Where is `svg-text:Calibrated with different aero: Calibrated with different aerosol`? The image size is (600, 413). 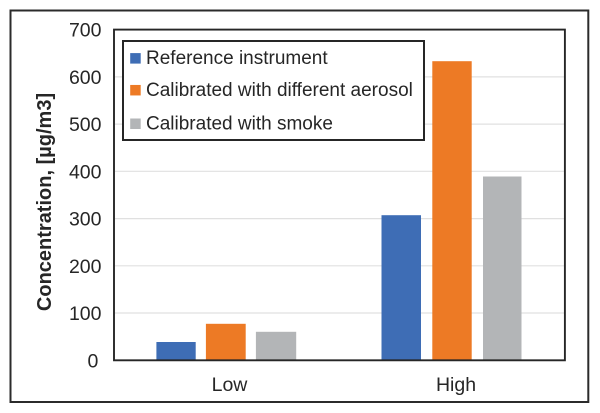 svg-text:Calibrated with different aero: Calibrated with different aerosol is located at coordinates (279, 90).